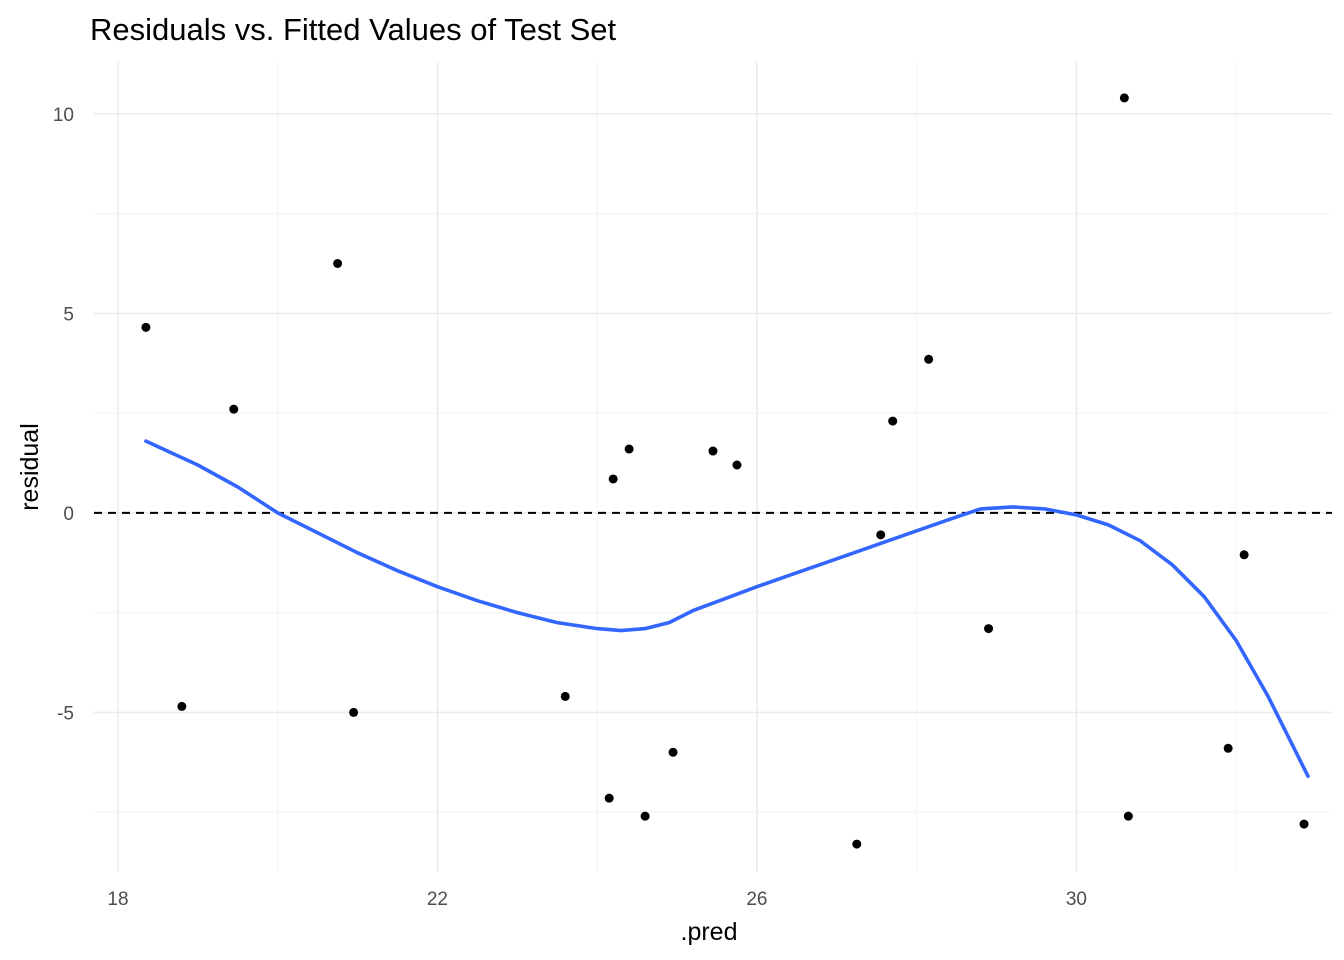 The height and width of the screenshot is (960, 1344). What do you see at coordinates (63, 115) in the screenshot?
I see `y-tick-label-3: 10` at bounding box center [63, 115].